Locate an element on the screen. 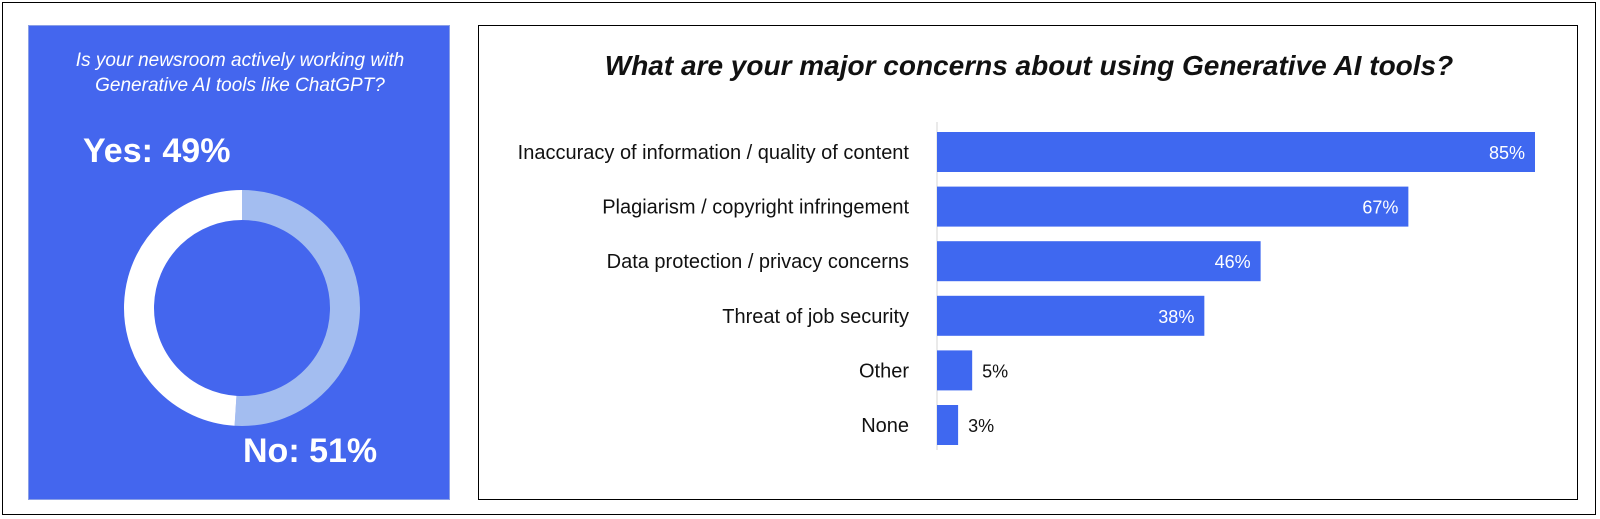 This screenshot has height=519, width=1600. category-label-1: Plagiarism / copyright infringement is located at coordinates (755, 208).